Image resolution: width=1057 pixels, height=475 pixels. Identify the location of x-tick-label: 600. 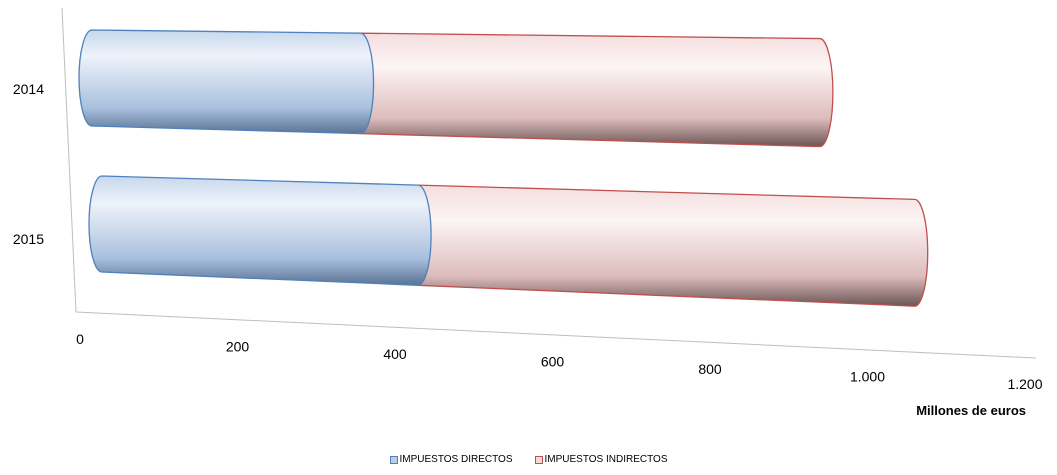
(553, 362).